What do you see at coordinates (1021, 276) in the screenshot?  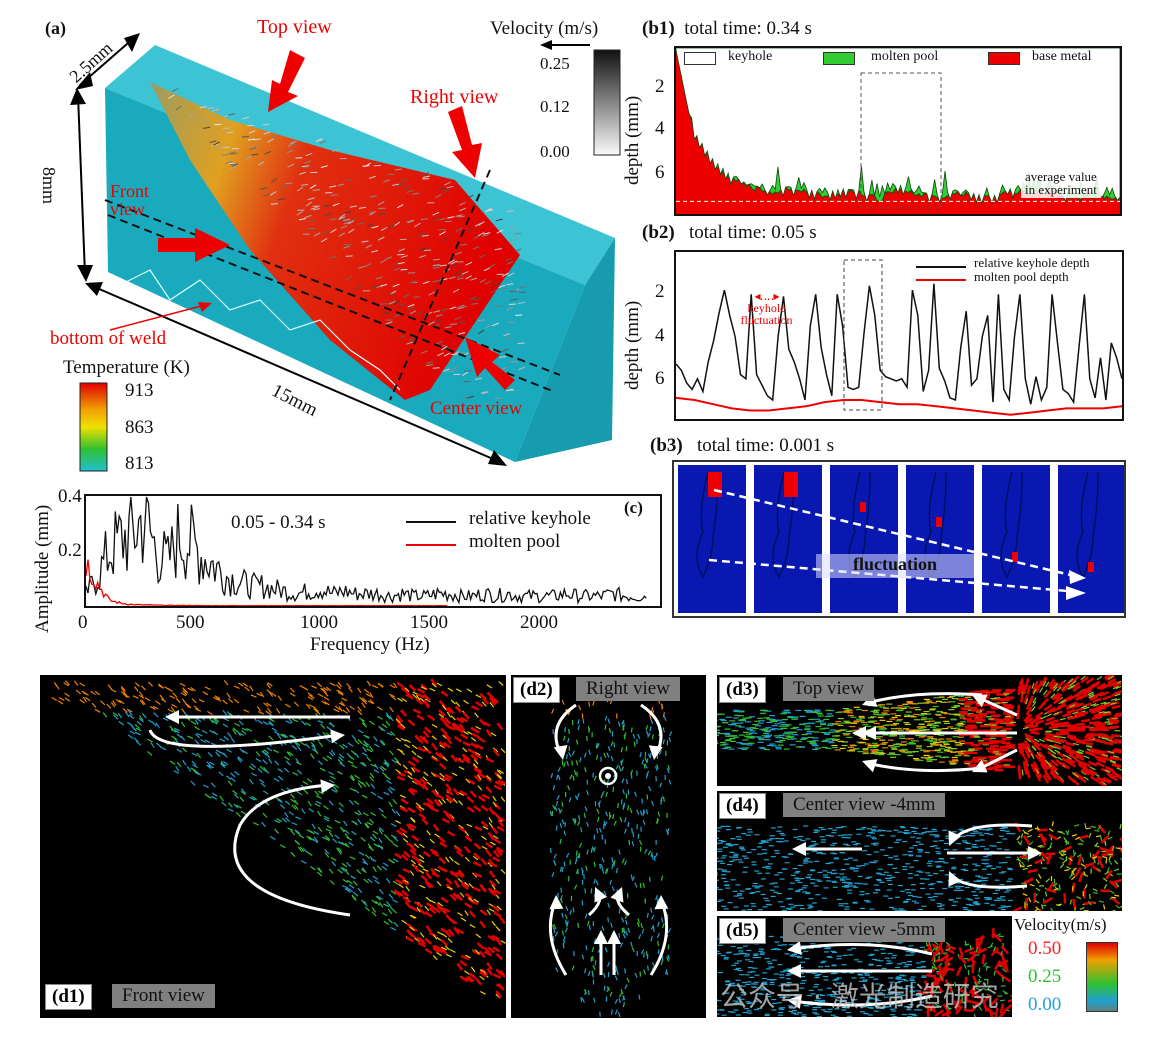 I see `legend-molten-pool-depth: molten pool depth` at bounding box center [1021, 276].